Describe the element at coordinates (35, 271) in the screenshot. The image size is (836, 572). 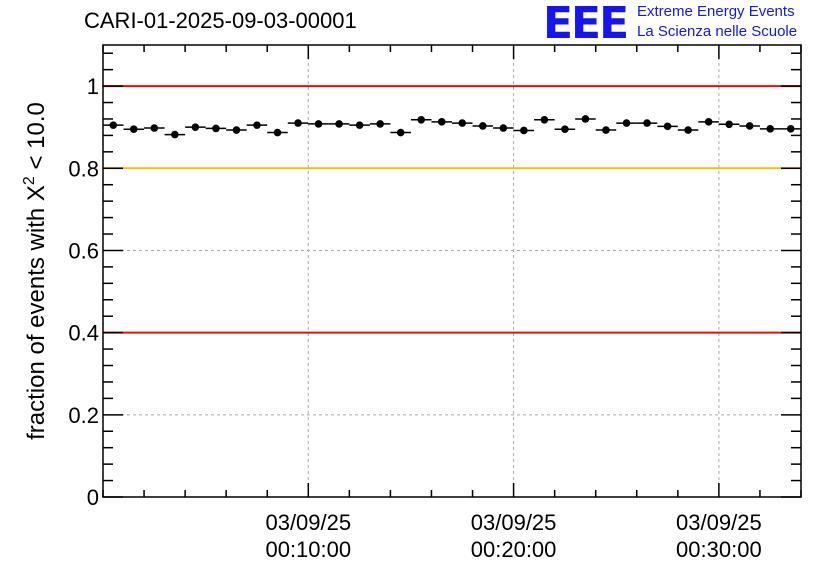
I see `y-axis-label: fraction of events with X2 < 10.0` at that location.